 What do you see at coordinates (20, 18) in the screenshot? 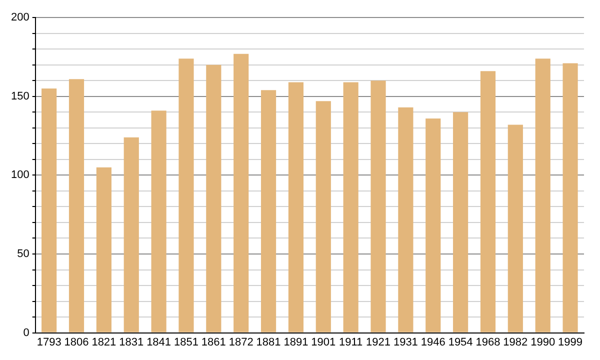
I see `y-tick-label: 200` at bounding box center [20, 18].